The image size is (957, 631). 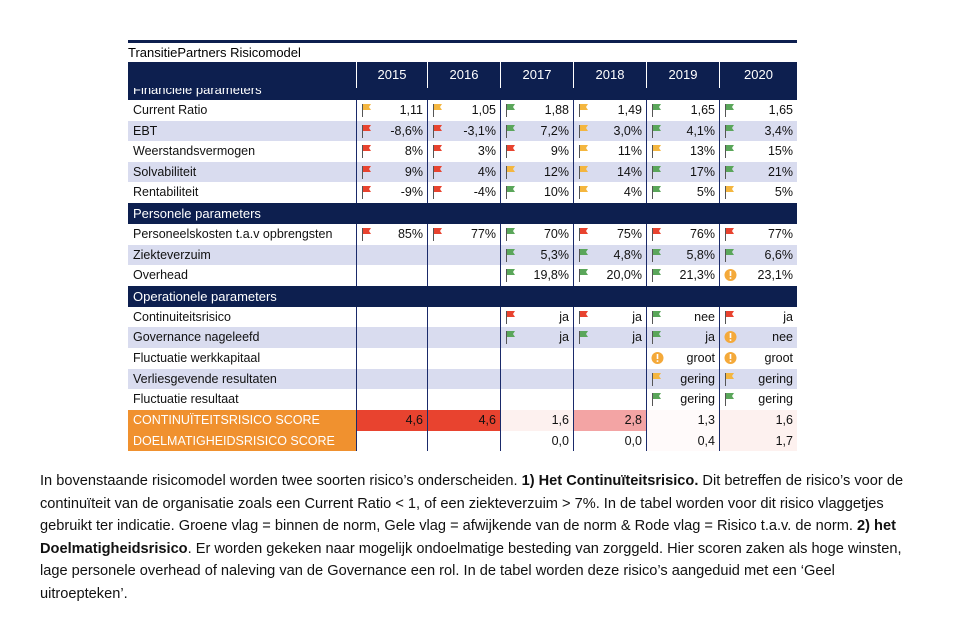 What do you see at coordinates (462, 213) in the screenshot?
I see `table-row: Personele parameters` at bounding box center [462, 213].